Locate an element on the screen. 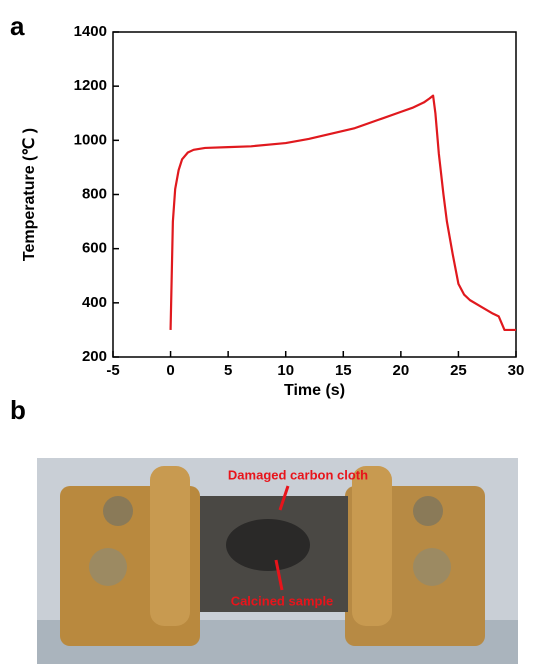  x-tick-label: 30 is located at coordinates (516, 370).